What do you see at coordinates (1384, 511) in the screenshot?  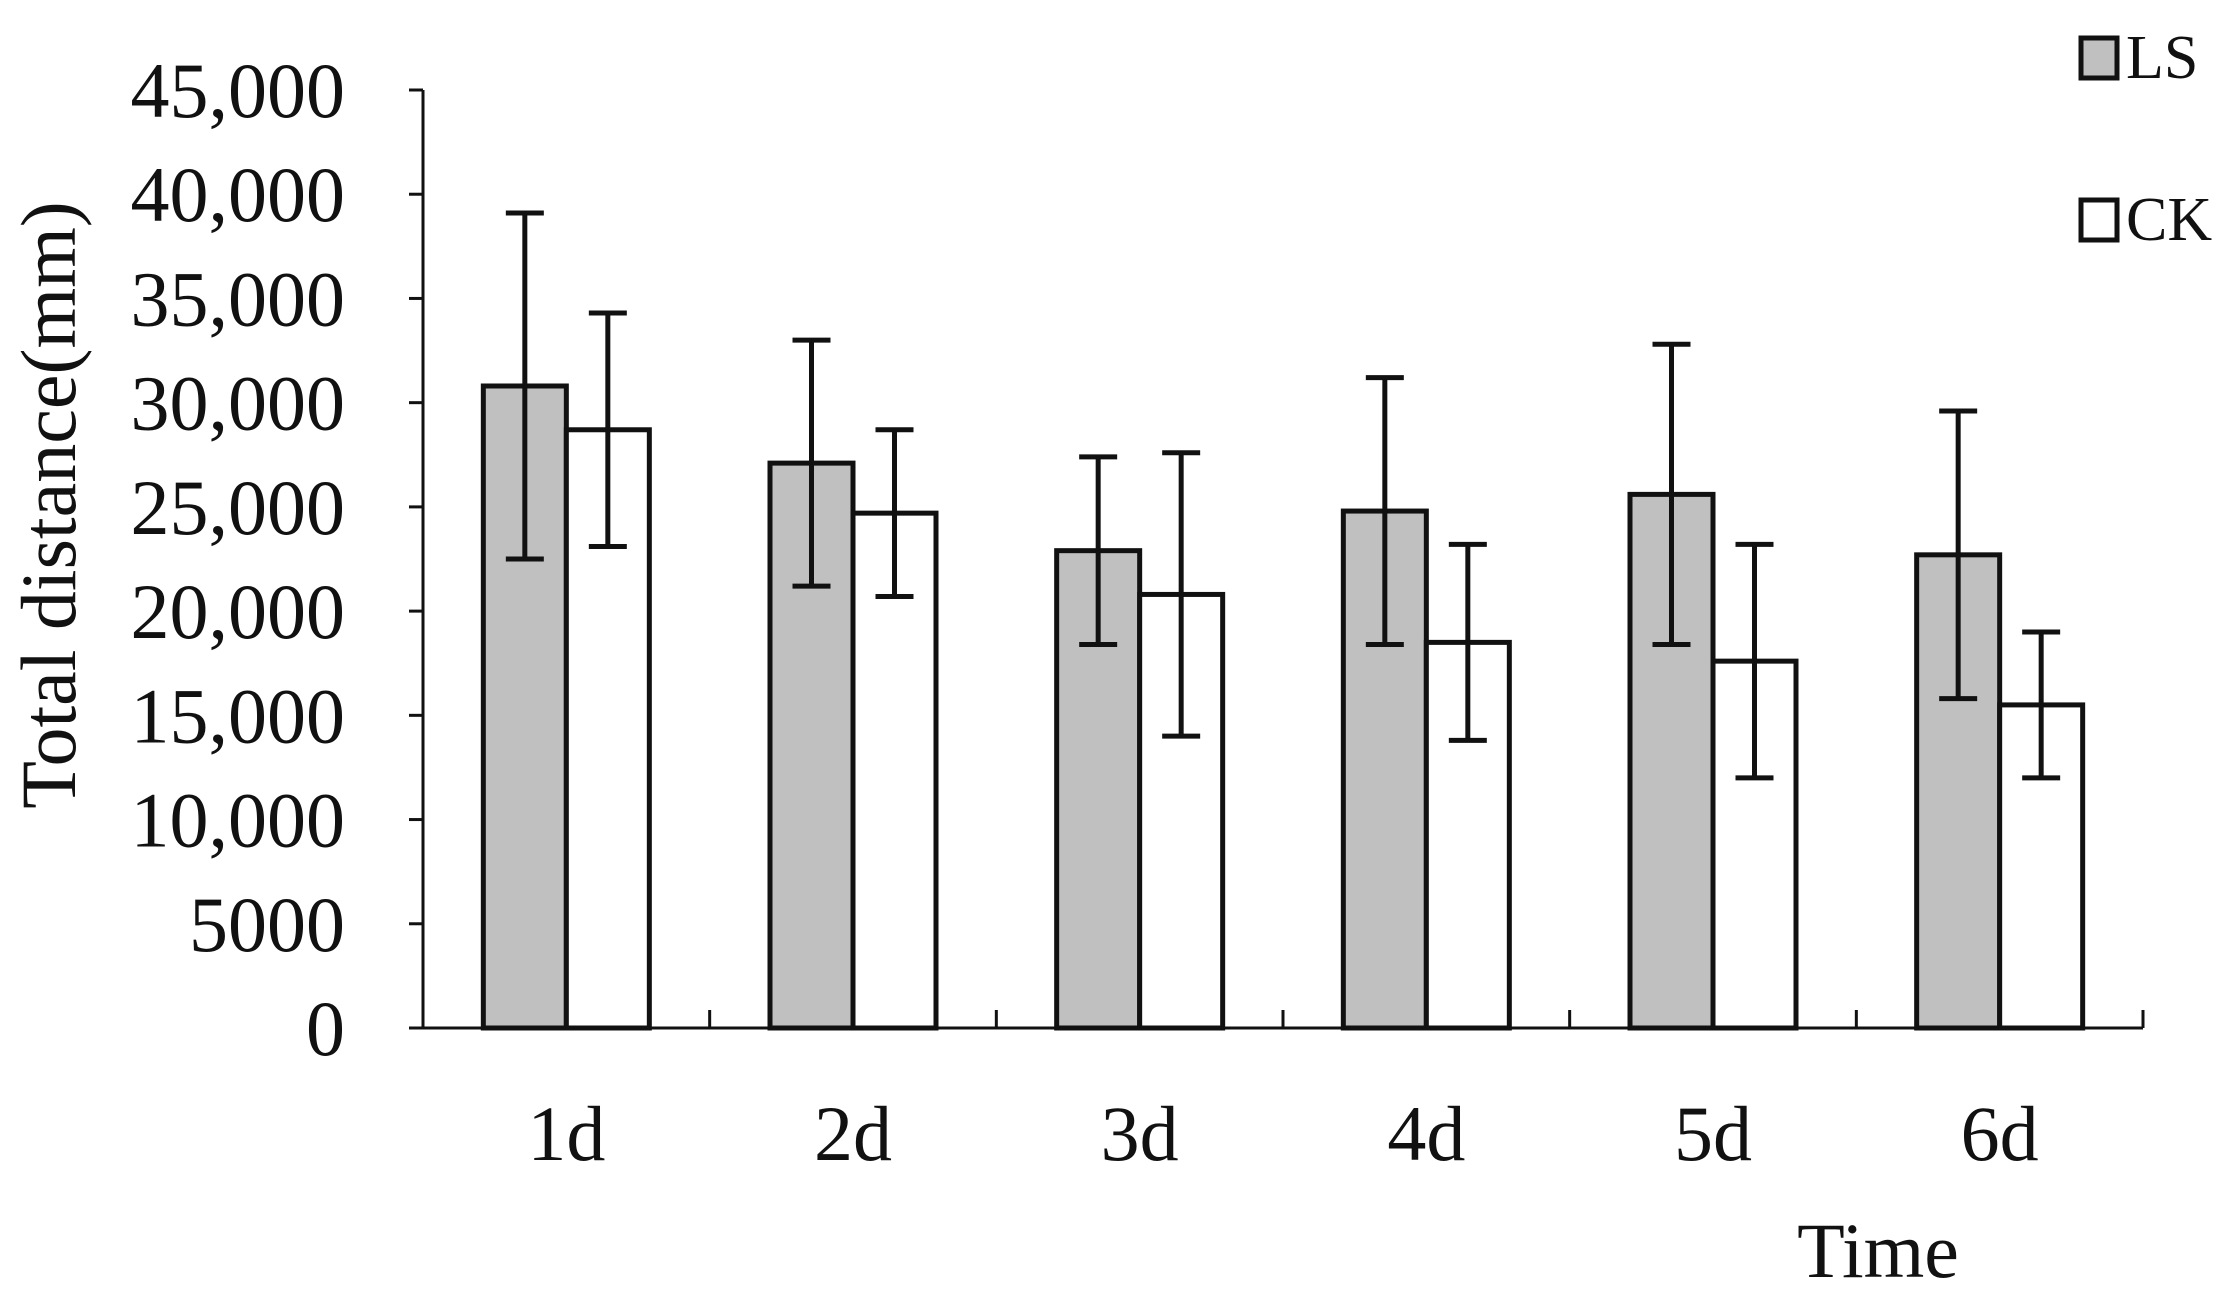 I see `error-bar-ls-4d` at bounding box center [1384, 511].